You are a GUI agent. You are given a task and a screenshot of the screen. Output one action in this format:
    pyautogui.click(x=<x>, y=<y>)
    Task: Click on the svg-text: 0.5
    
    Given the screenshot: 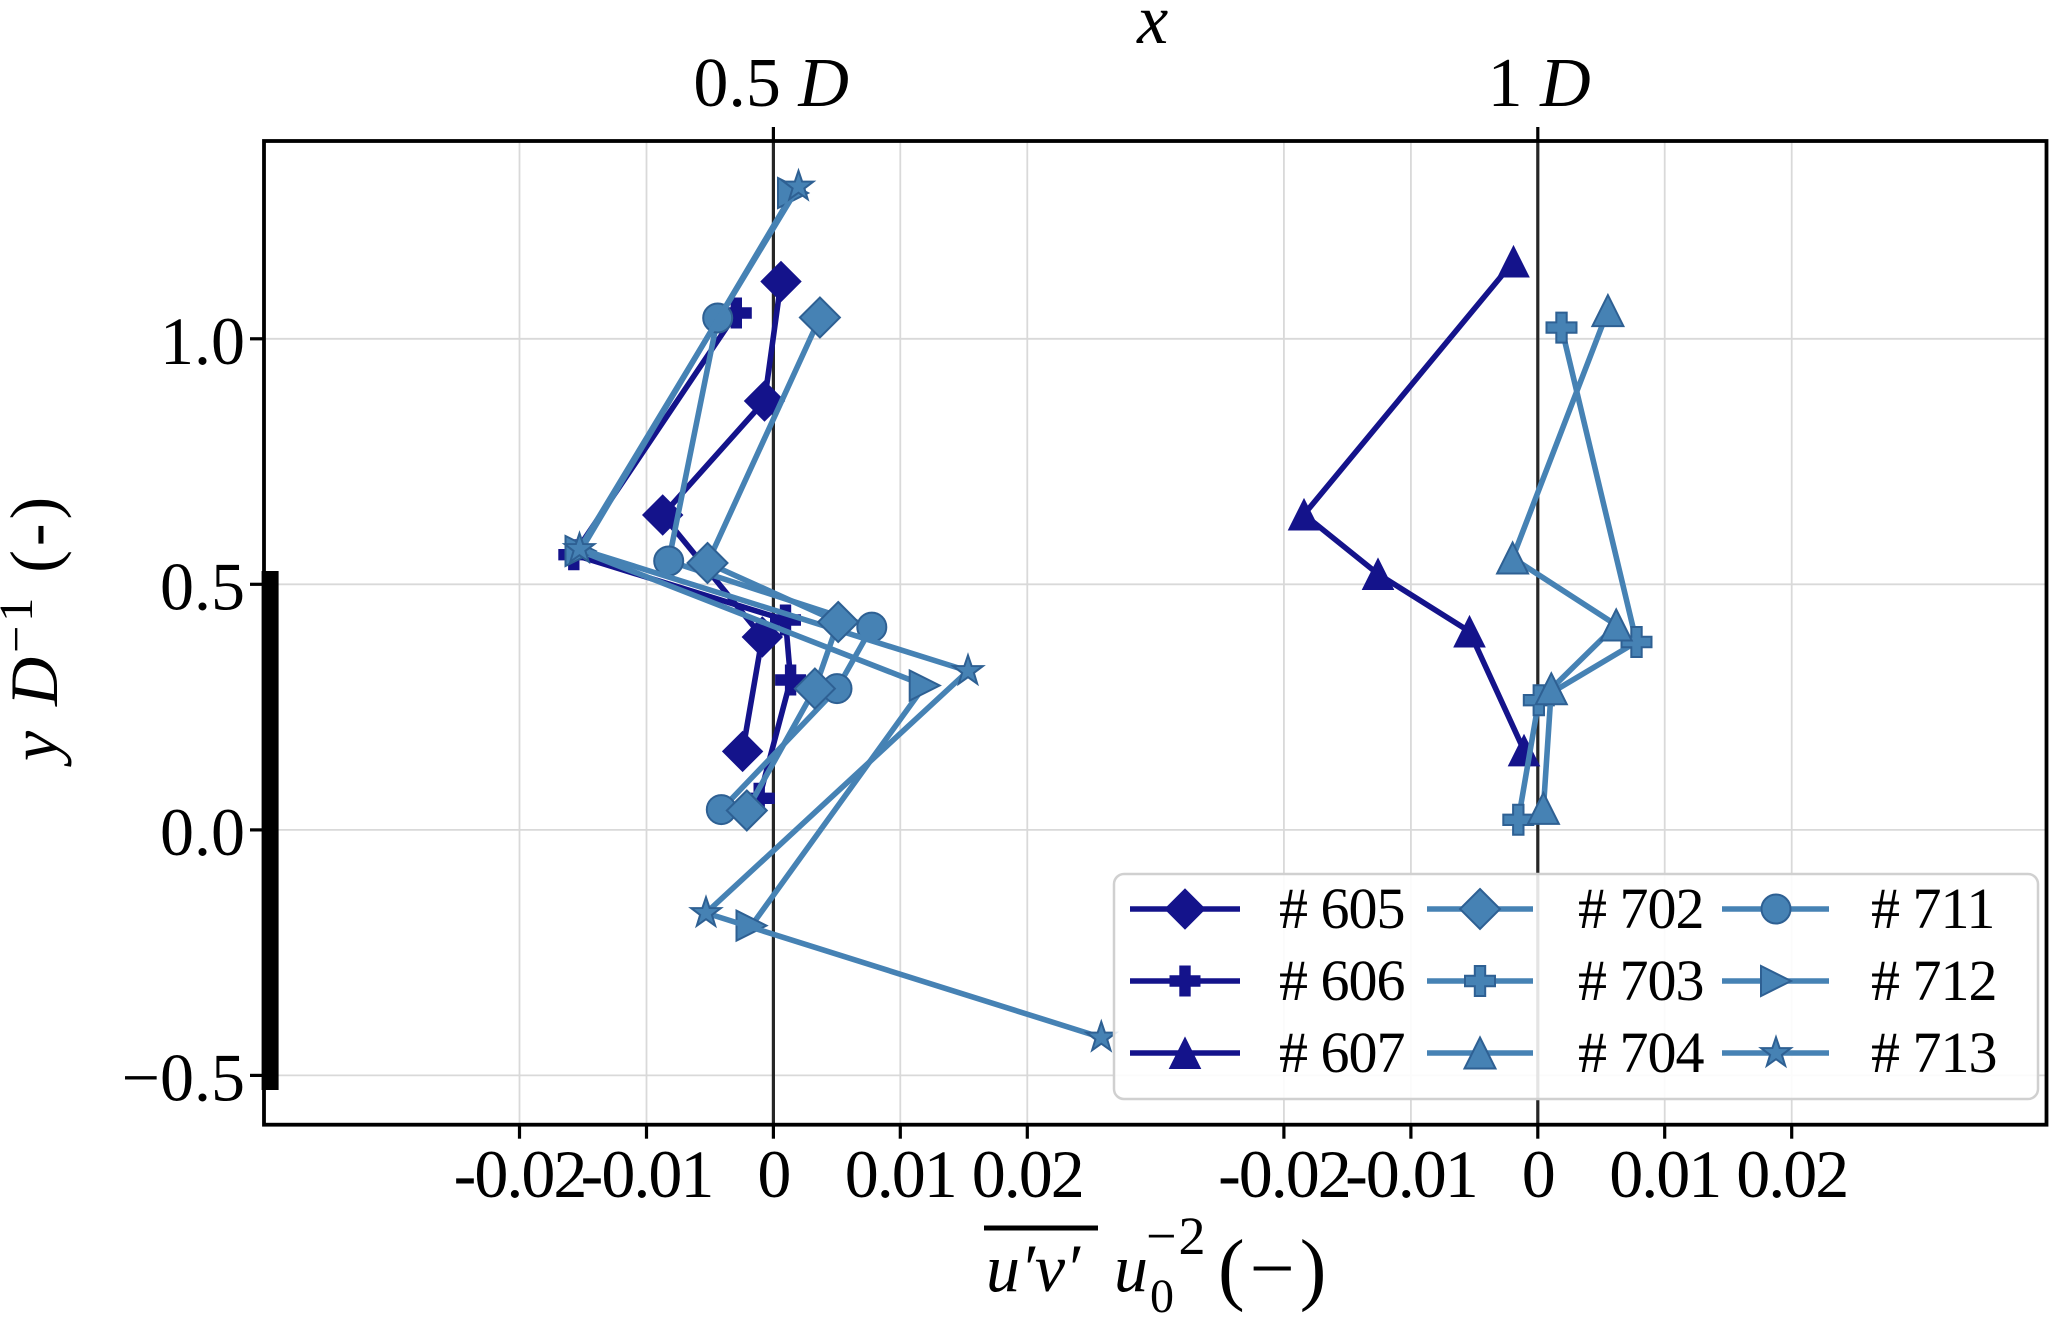 What is the action you would take?
    pyautogui.click(x=202, y=586)
    